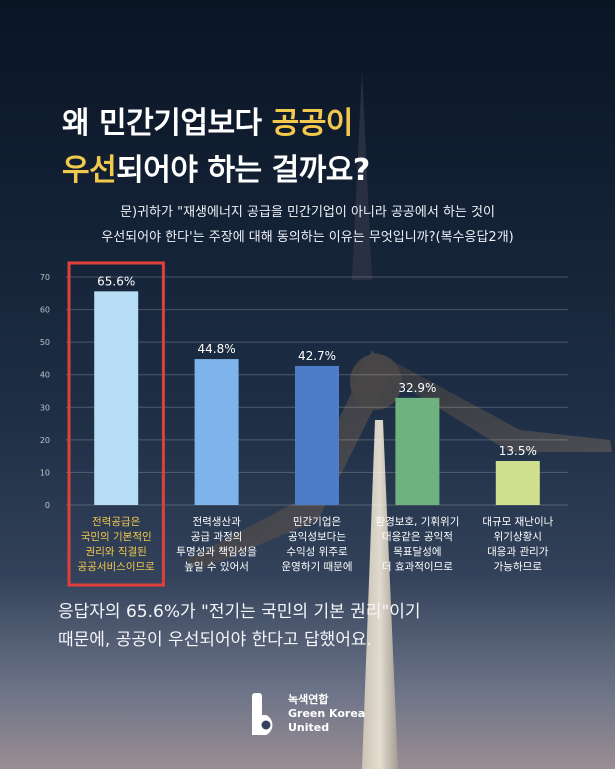 This screenshot has height=769, width=615. Describe the element at coordinates (45, 277) in the screenshot. I see `y-tick-label: 70` at that location.